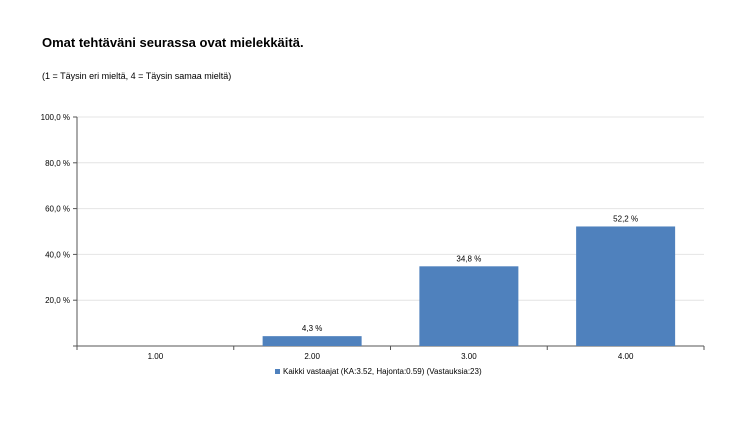 The image size is (750, 421). What do you see at coordinates (312, 356) in the screenshot?
I see `x-tick-label: 2.00` at bounding box center [312, 356].